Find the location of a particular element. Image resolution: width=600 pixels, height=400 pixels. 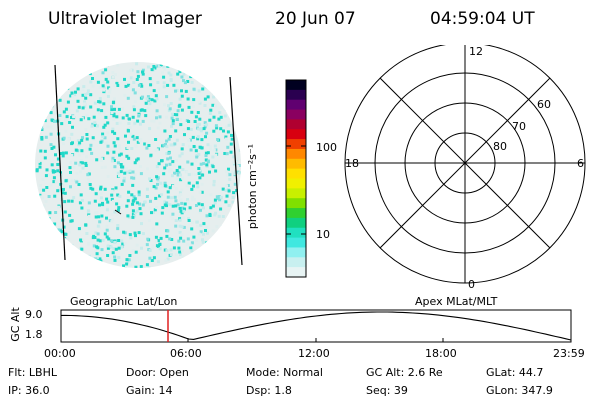

orbit-altitude-plot is located at coordinates (316, 326).